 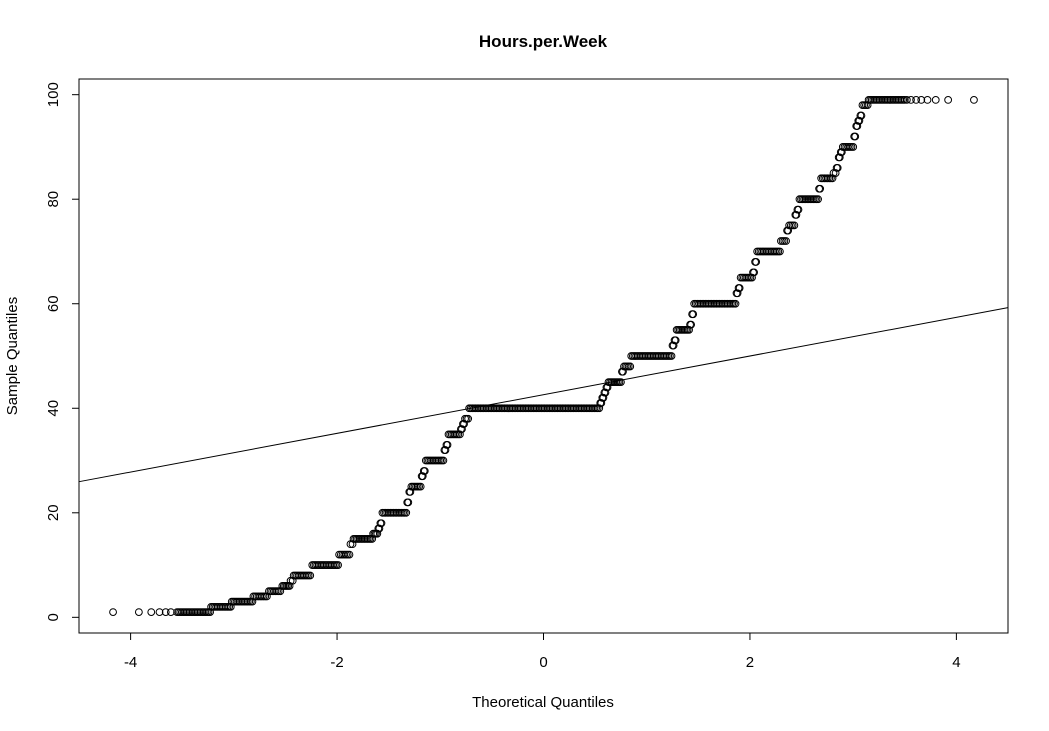 I want to click on x-axis-label: Theoretical Quantiles, so click(x=543, y=702).